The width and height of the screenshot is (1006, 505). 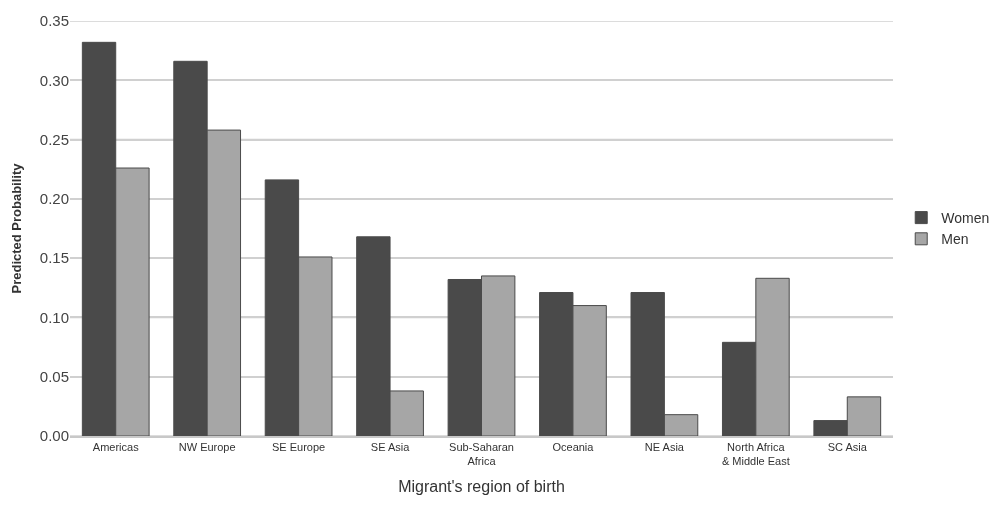 I want to click on y-tick-label: 0.10, so click(x=54, y=317).